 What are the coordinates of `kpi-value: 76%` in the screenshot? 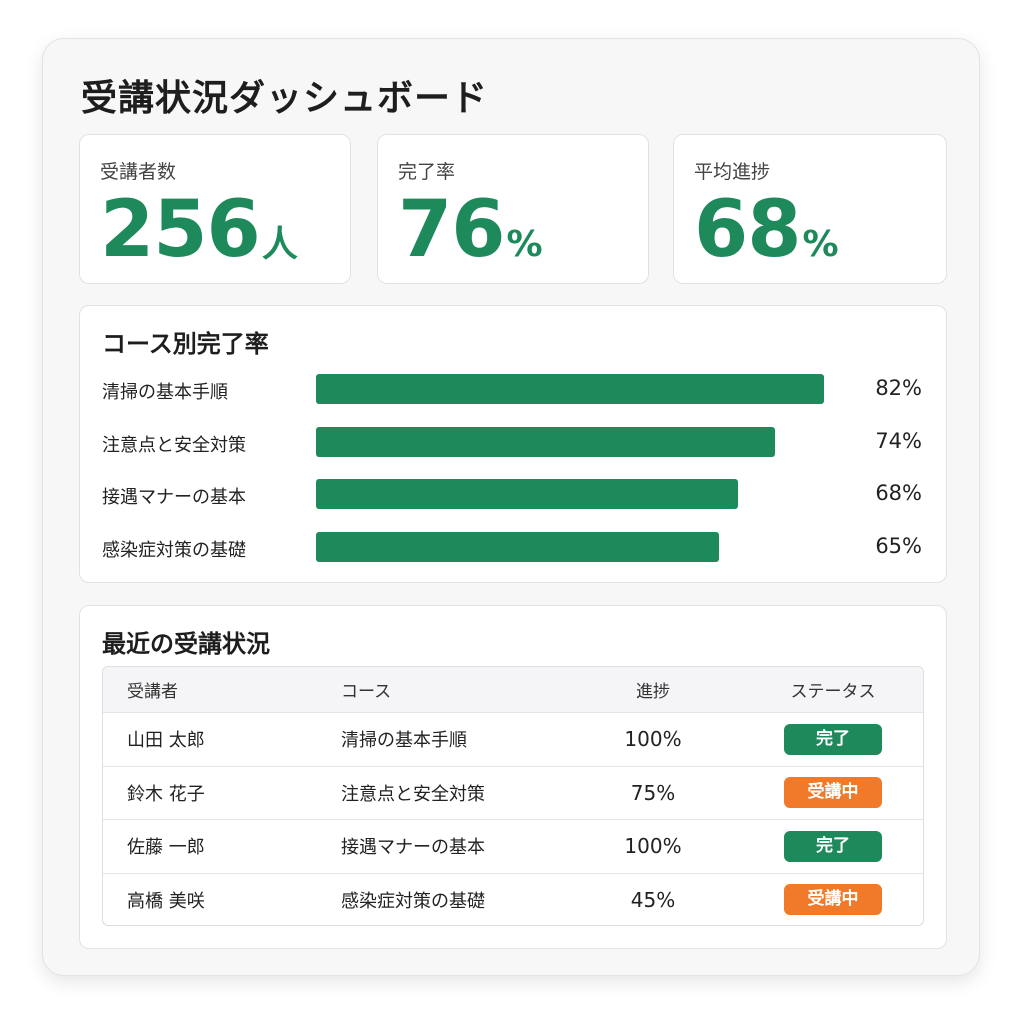 It's located at (470, 230).